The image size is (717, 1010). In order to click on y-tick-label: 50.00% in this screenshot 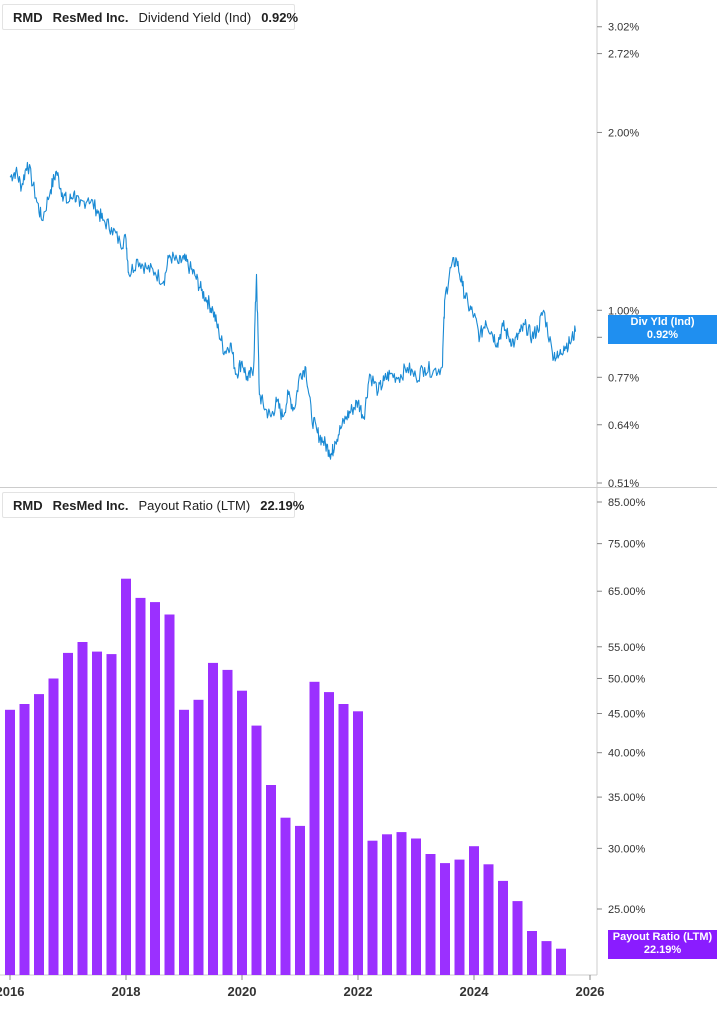, I will do `click(627, 679)`.